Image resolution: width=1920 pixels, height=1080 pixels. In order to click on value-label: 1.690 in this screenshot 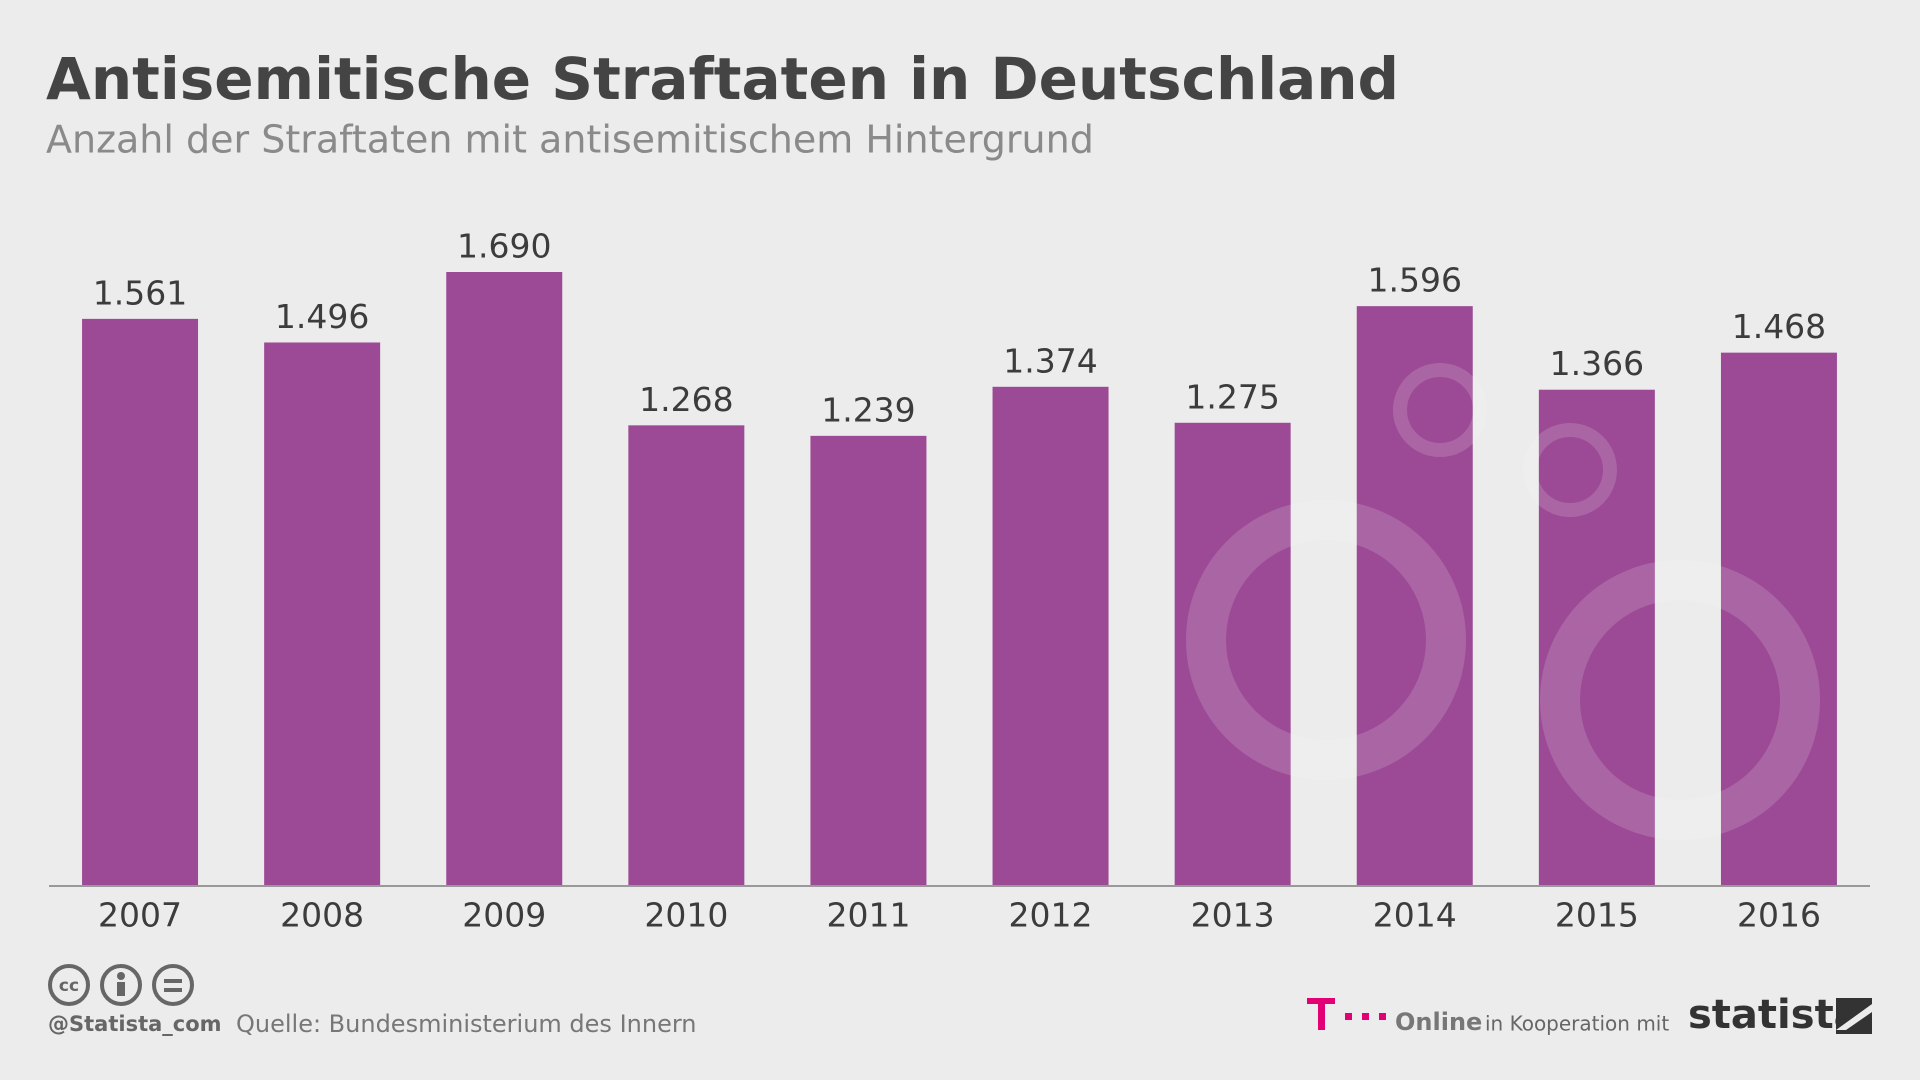, I will do `click(504, 246)`.